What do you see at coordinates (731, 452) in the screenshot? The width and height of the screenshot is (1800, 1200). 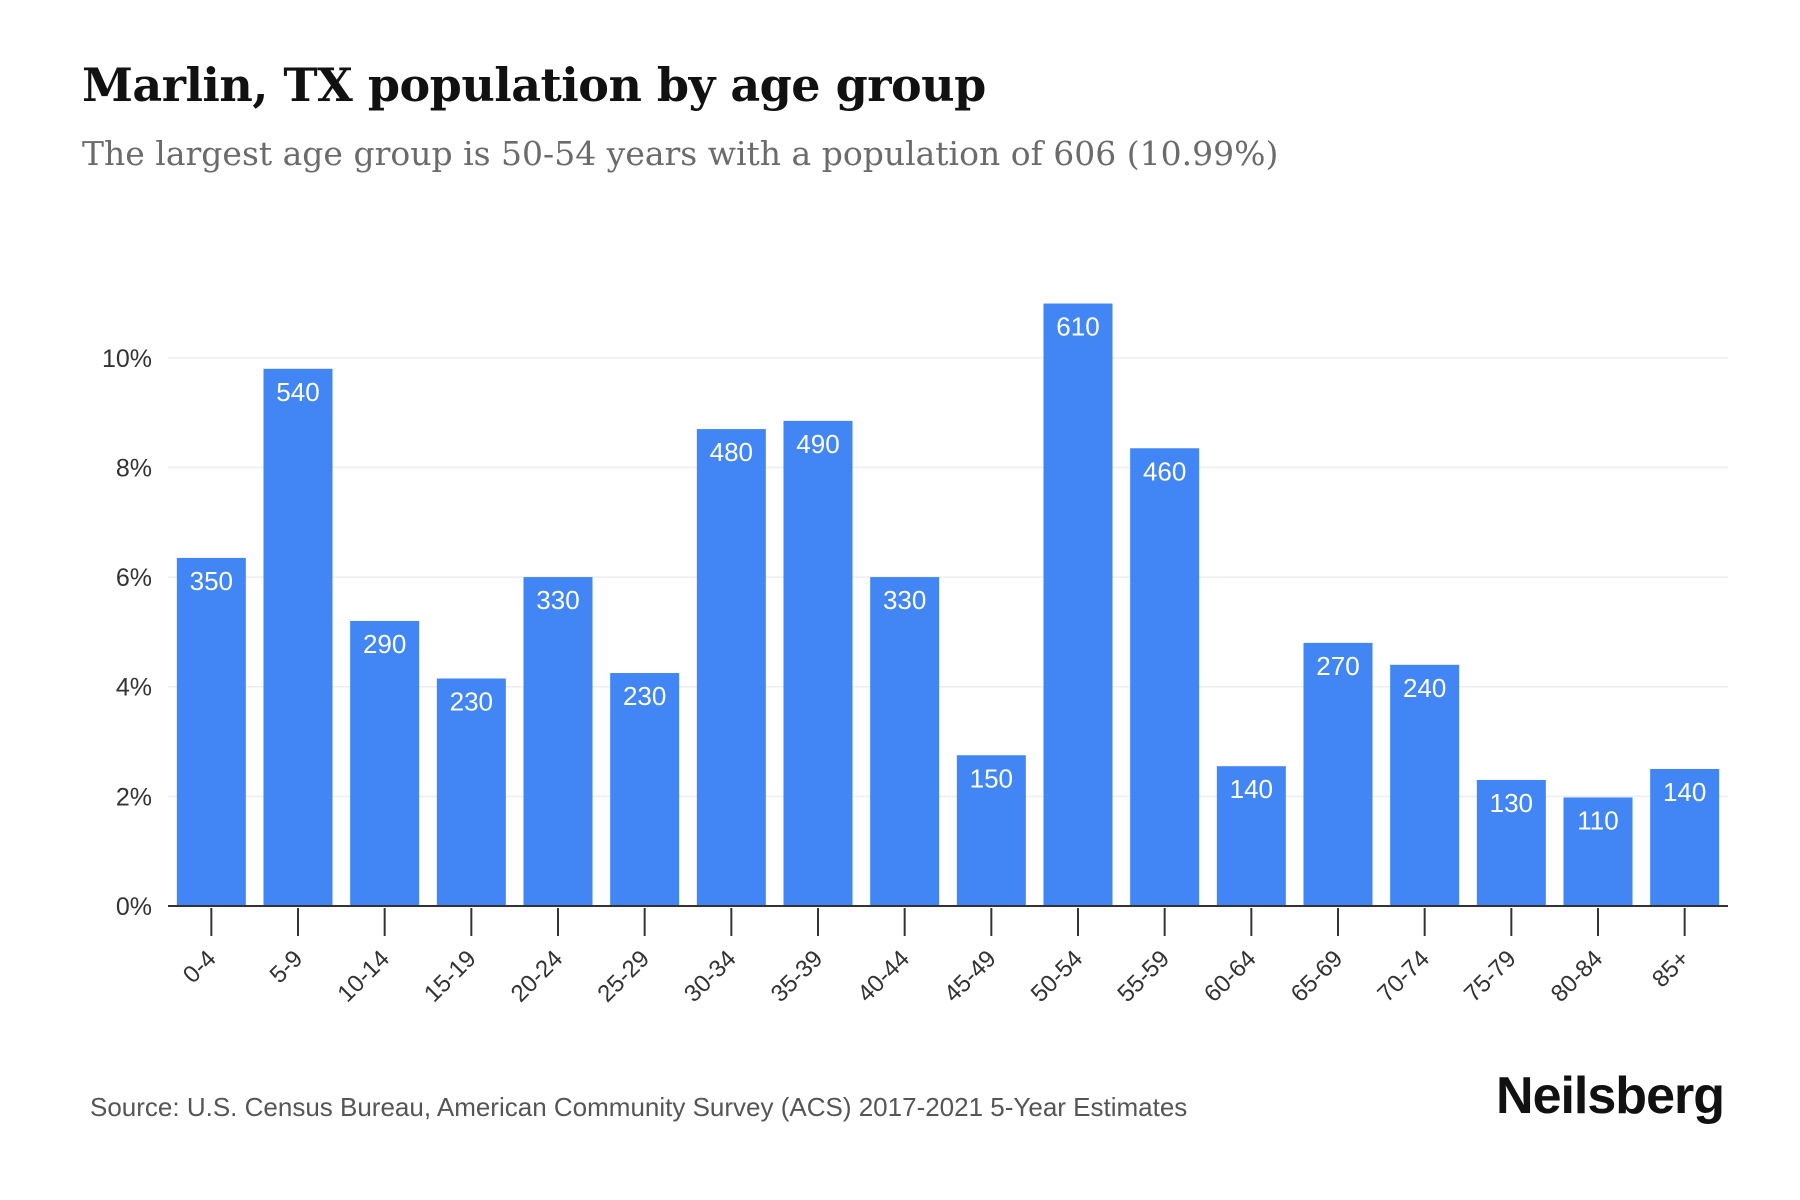 I see `bar-value-label: 480` at bounding box center [731, 452].